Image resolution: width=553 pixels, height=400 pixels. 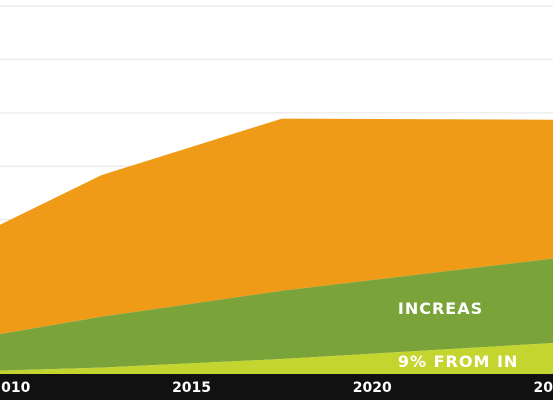 What do you see at coordinates (458, 361) in the screenshot?
I see `band-label: 9% FROM IN` at bounding box center [458, 361].